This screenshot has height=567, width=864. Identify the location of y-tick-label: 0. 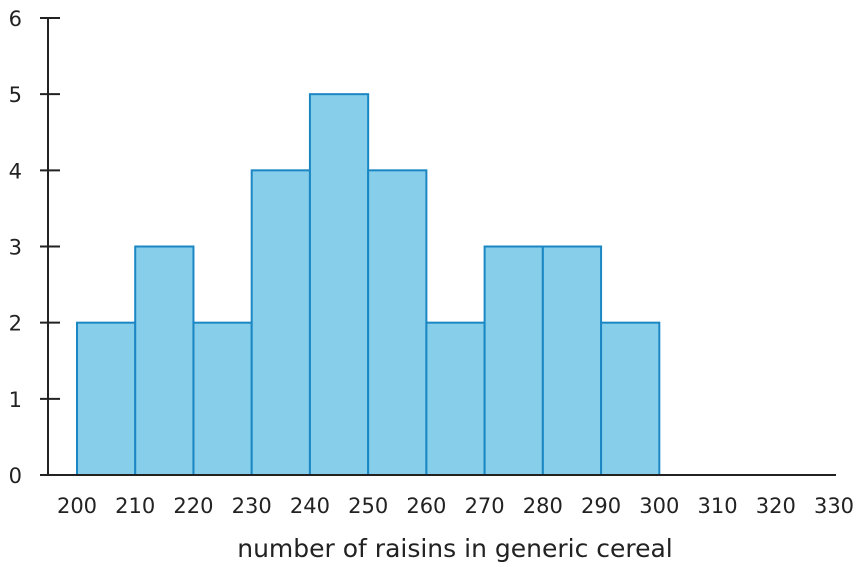
(15, 476).